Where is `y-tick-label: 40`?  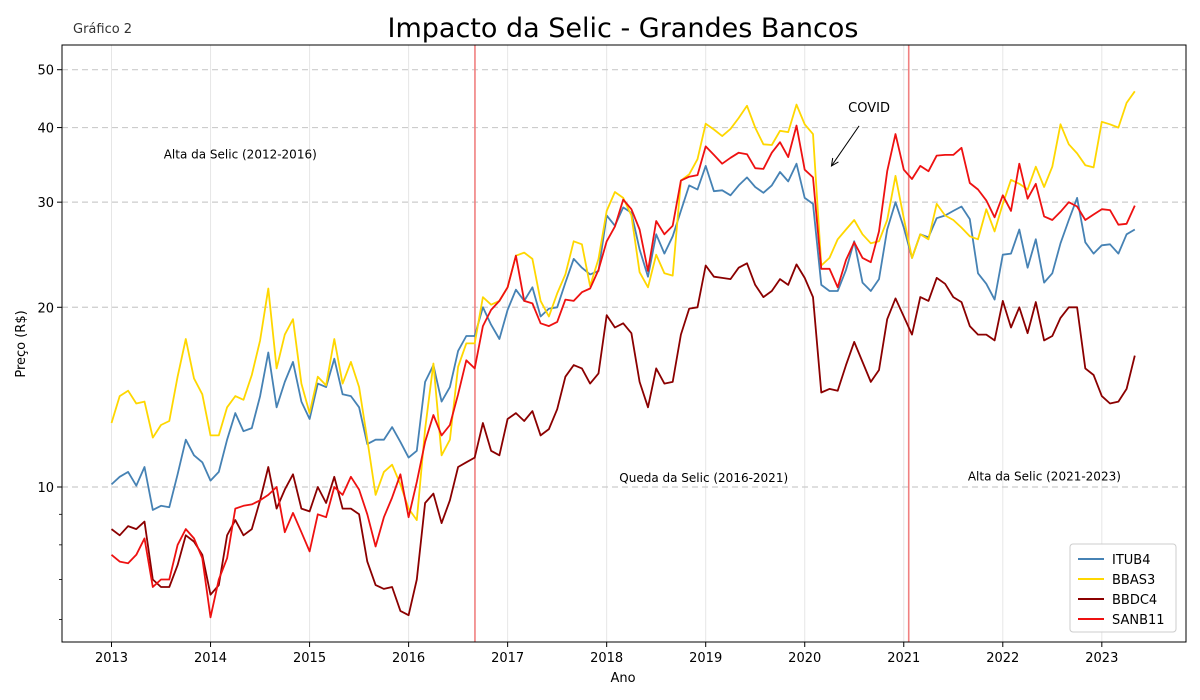
y-tick-label: 40 is located at coordinates (45, 129).